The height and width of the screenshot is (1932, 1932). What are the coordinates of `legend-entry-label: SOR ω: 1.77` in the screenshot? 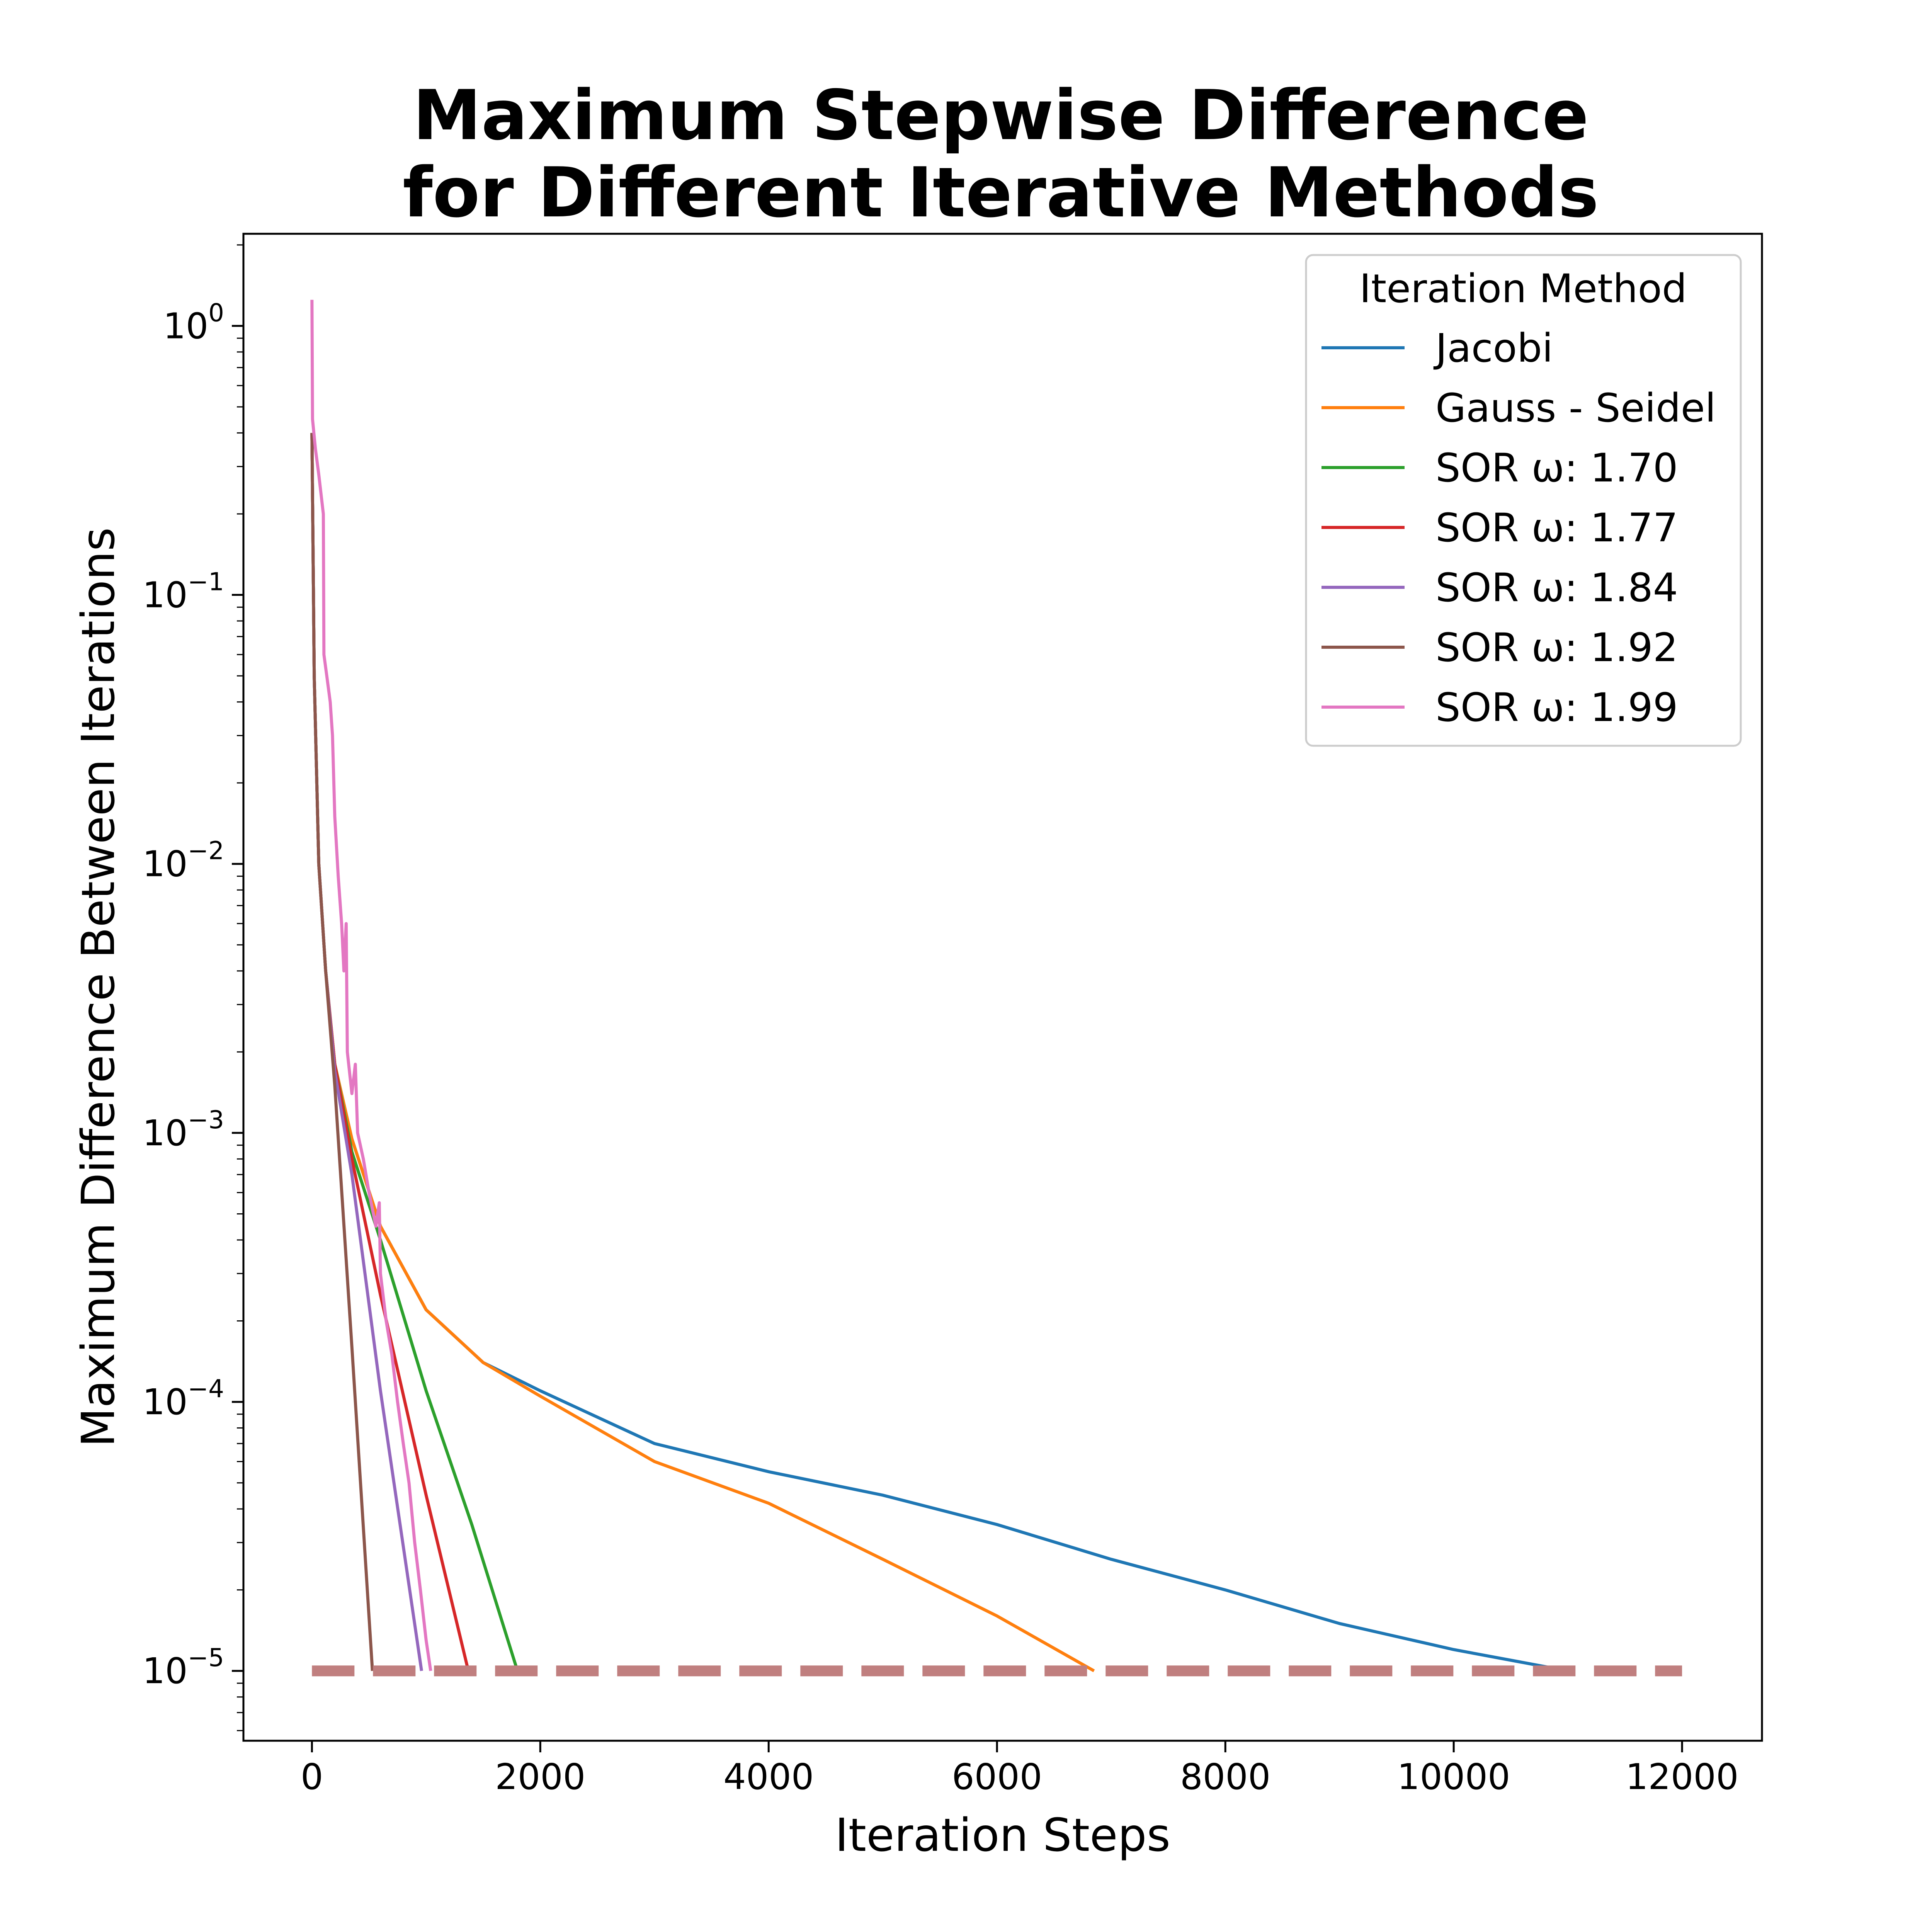 It's located at (1556, 528).